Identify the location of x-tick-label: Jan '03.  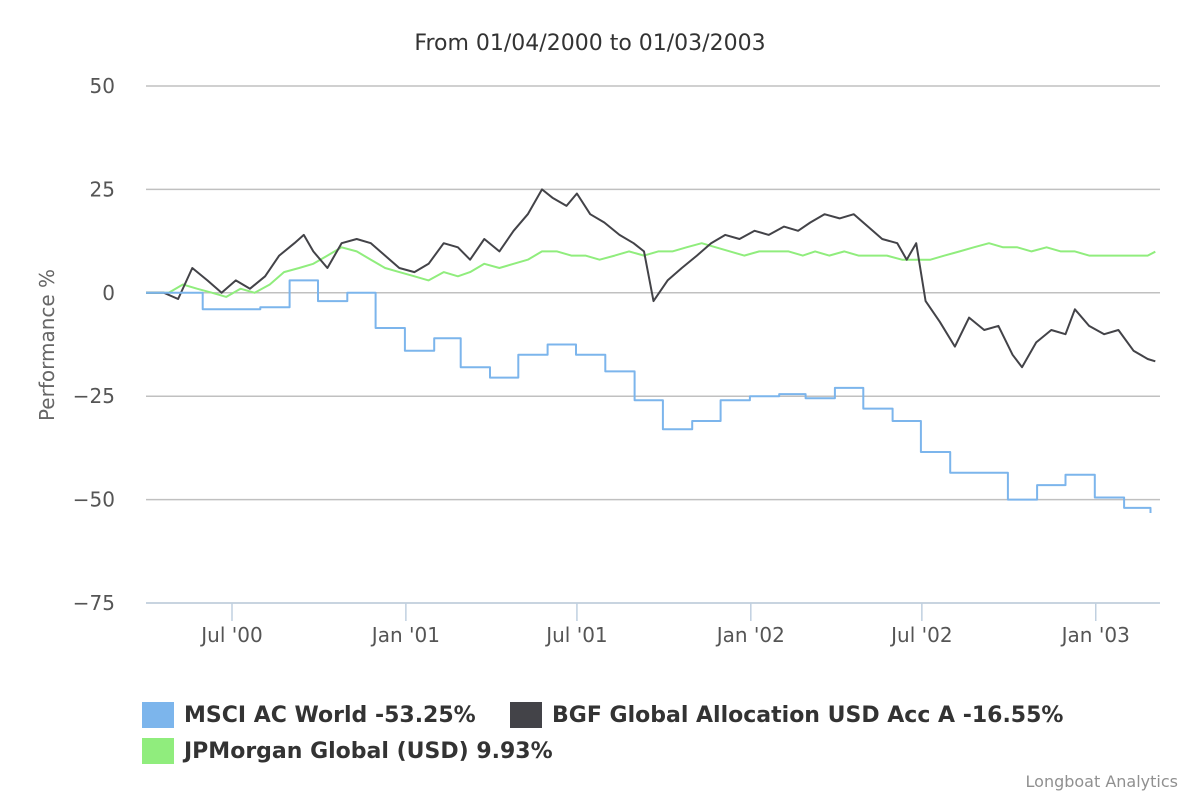
(1095, 635).